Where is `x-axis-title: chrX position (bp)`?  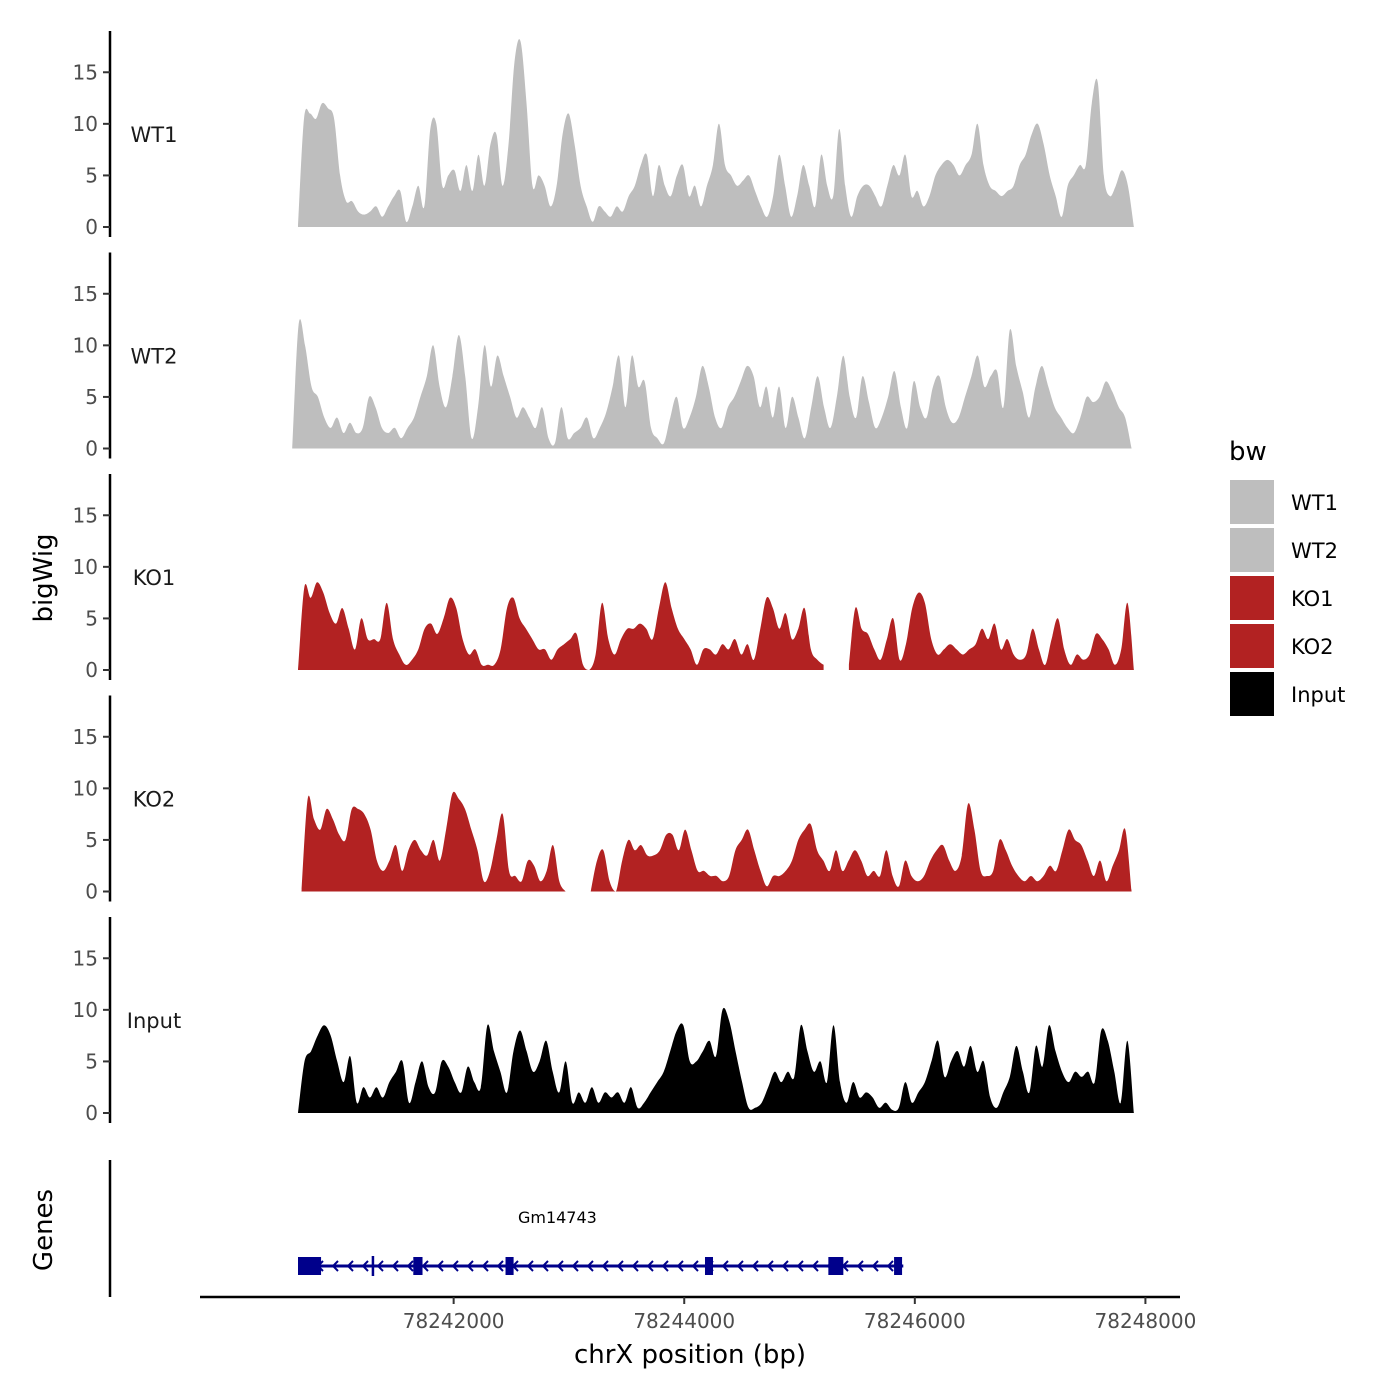
x-axis-title: chrX position (bp) is located at coordinates (690, 1355).